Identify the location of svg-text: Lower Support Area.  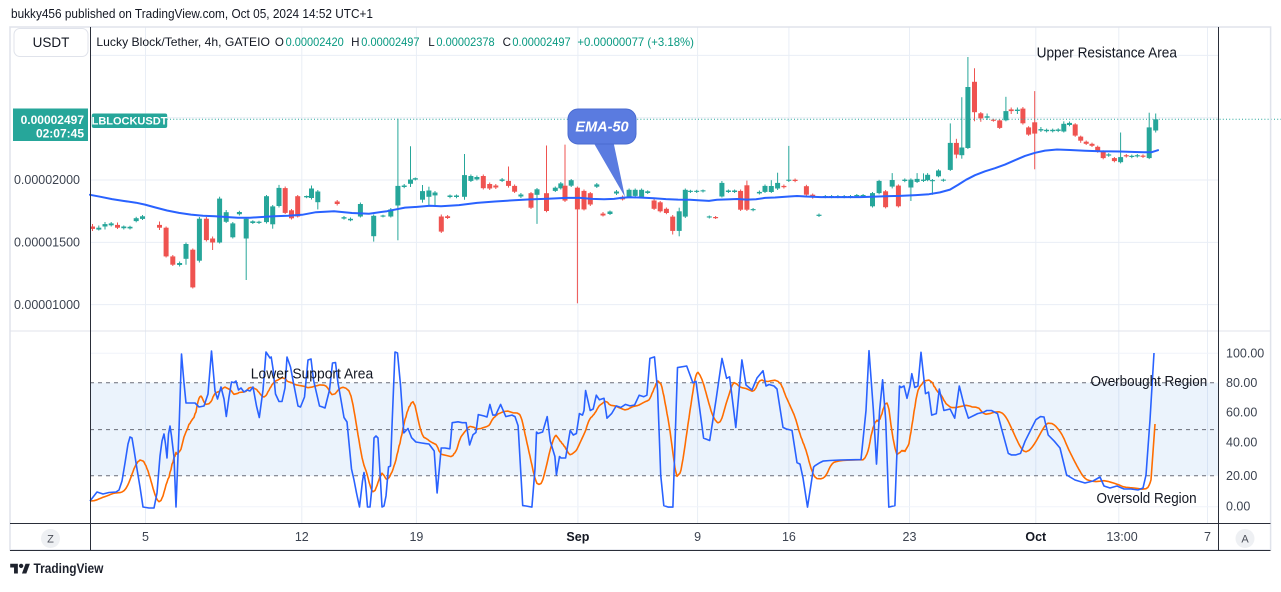
(312, 374).